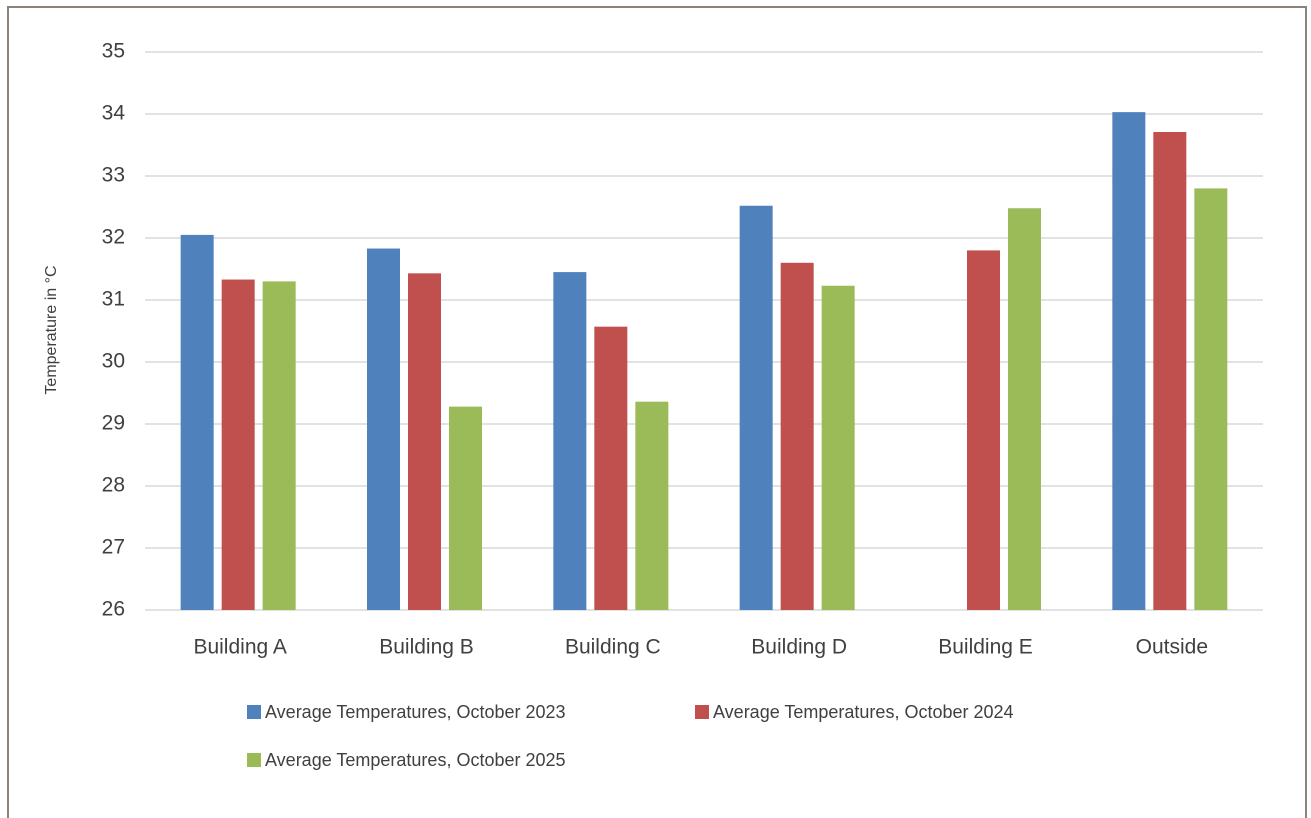 This screenshot has width=1311, height=818. I want to click on y-tick-label: 35, so click(113, 51).